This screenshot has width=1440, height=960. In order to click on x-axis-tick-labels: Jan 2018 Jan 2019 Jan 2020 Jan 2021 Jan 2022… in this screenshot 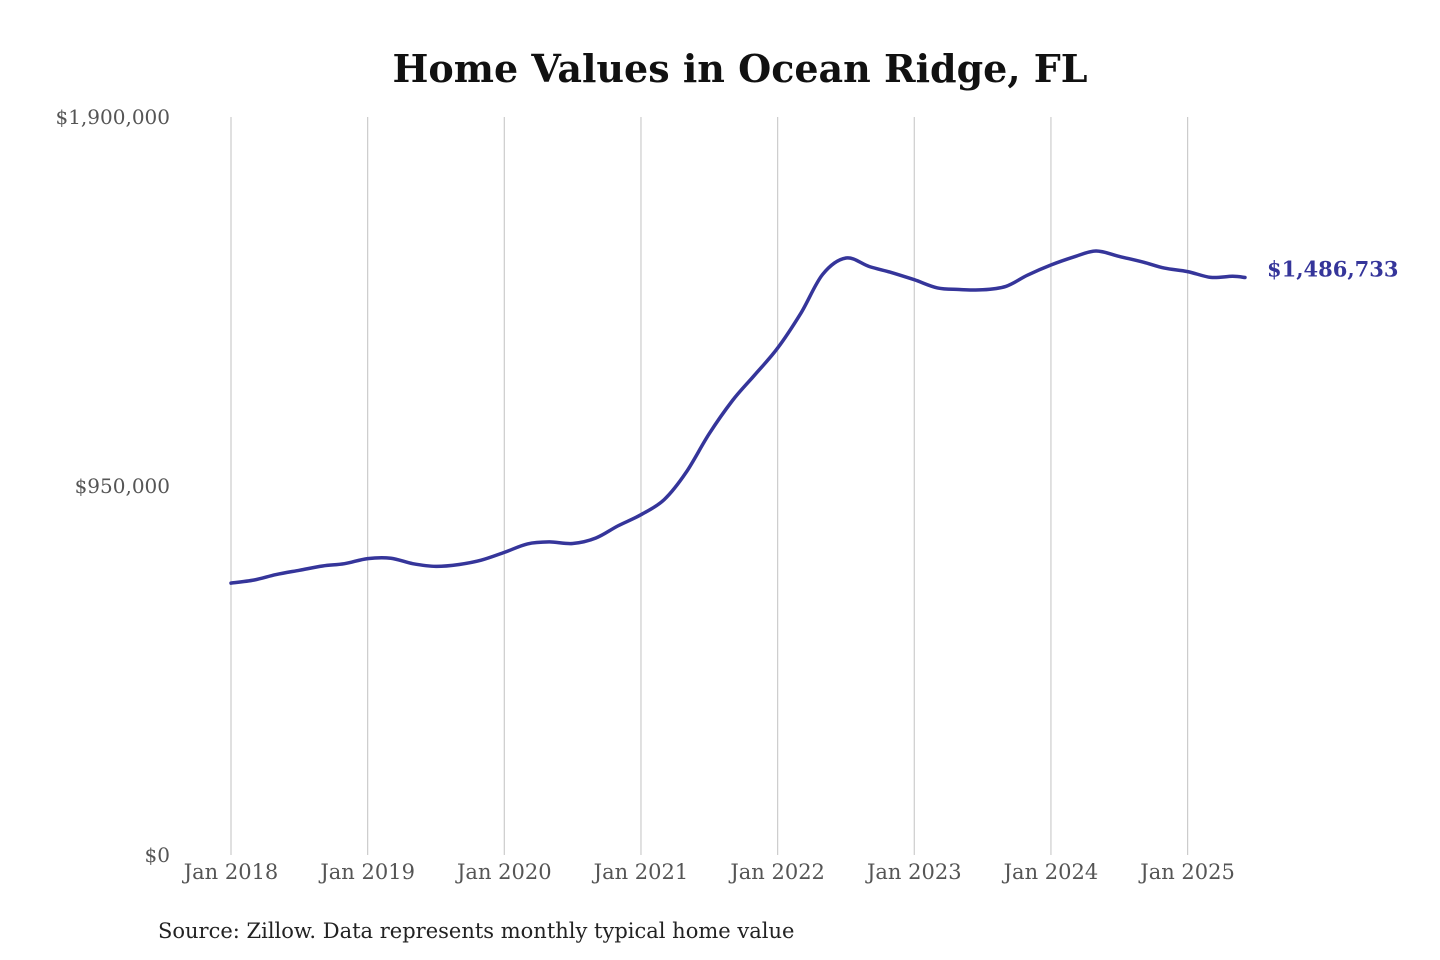, I will do `click(708, 872)`.